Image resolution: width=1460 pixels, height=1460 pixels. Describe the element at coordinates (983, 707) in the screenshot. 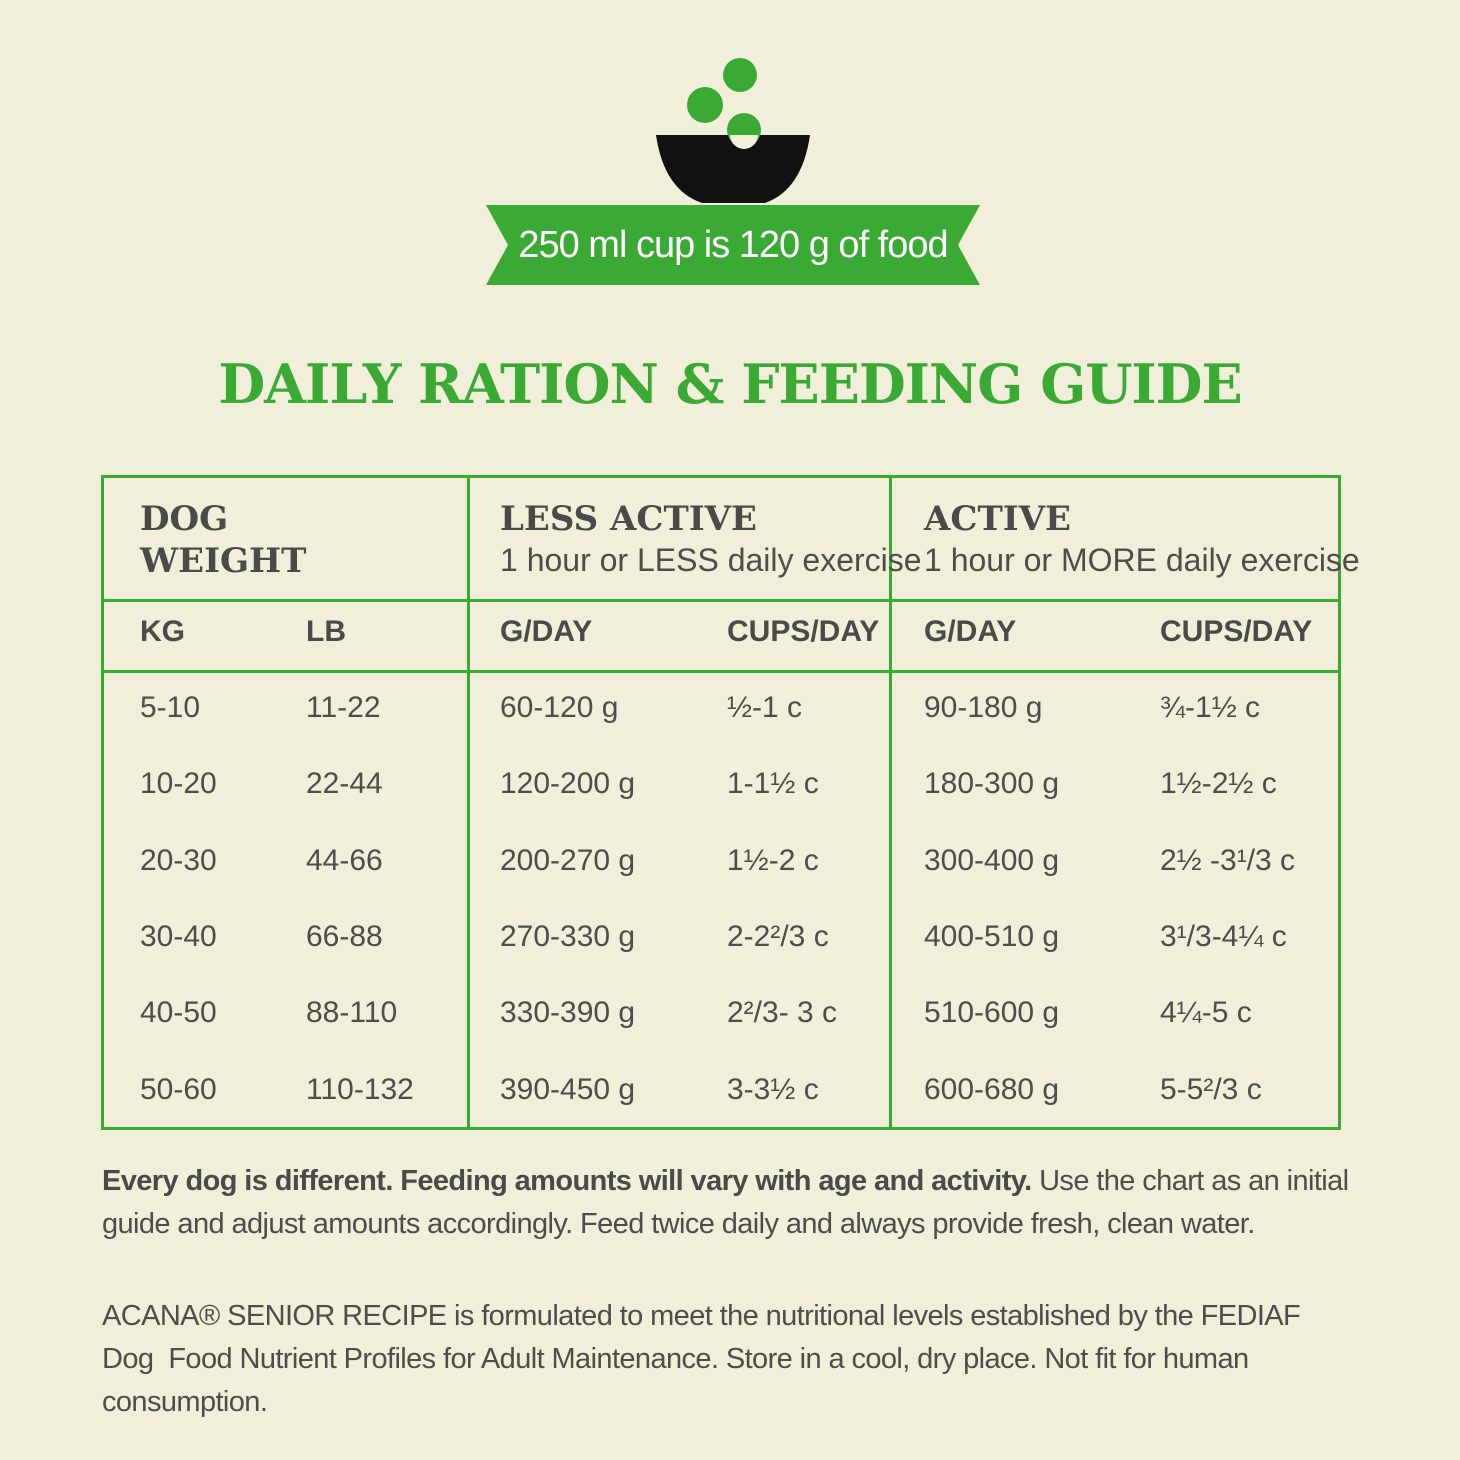

I see `table-cell: 90-180 g` at that location.